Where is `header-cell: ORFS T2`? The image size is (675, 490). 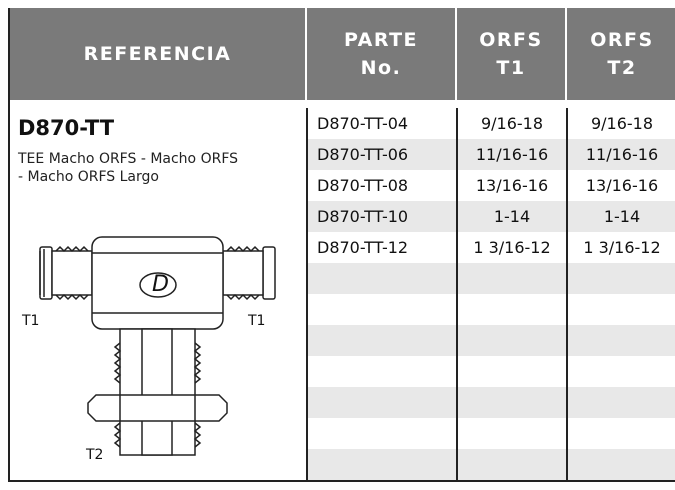
header-cell: ORFS T2 is located at coordinates (621, 54).